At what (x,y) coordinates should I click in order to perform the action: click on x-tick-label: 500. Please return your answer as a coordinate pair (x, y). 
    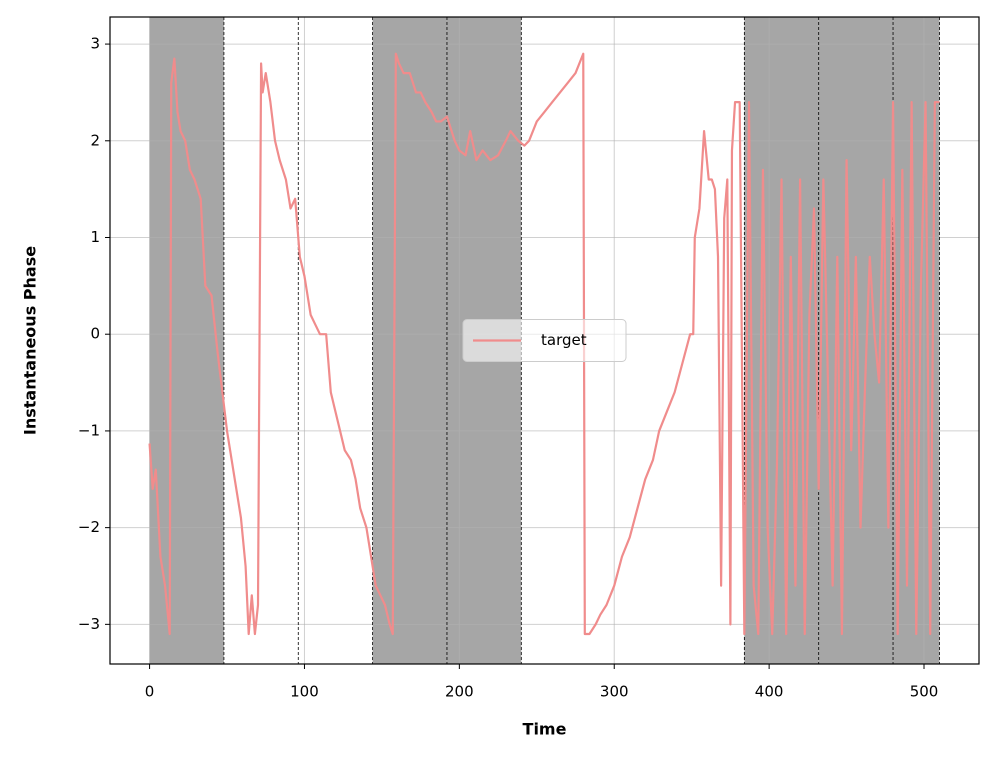
    Looking at the image, I should click on (924, 692).